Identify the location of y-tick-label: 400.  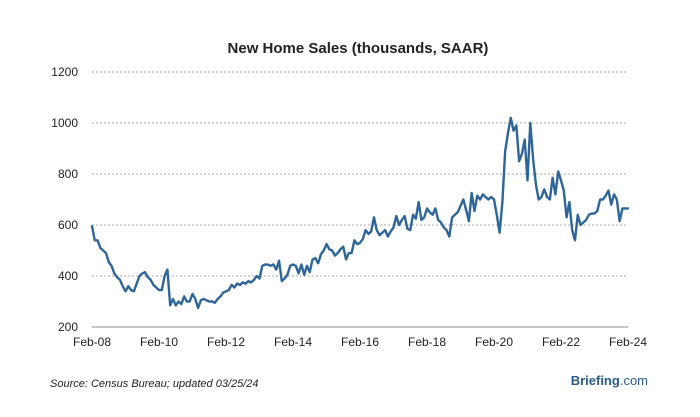
(68, 276).